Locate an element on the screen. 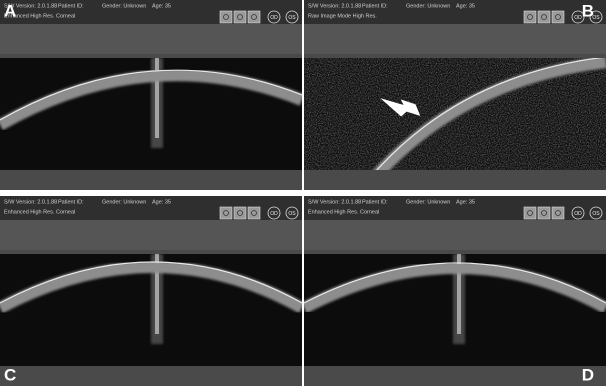  panel-letter: C is located at coordinates (10, 374).